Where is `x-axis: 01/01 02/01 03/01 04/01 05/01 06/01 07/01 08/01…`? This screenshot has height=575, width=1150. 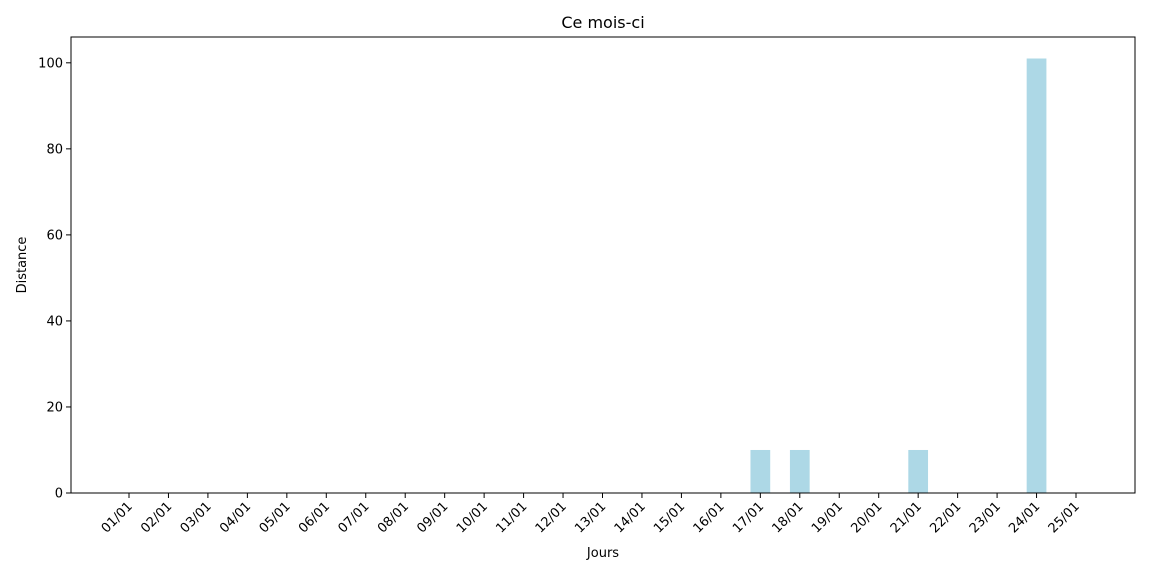
x-axis: 01/01 02/01 03/01 04/01 05/01 06/01 07/01 08/01… is located at coordinates (591, 514).